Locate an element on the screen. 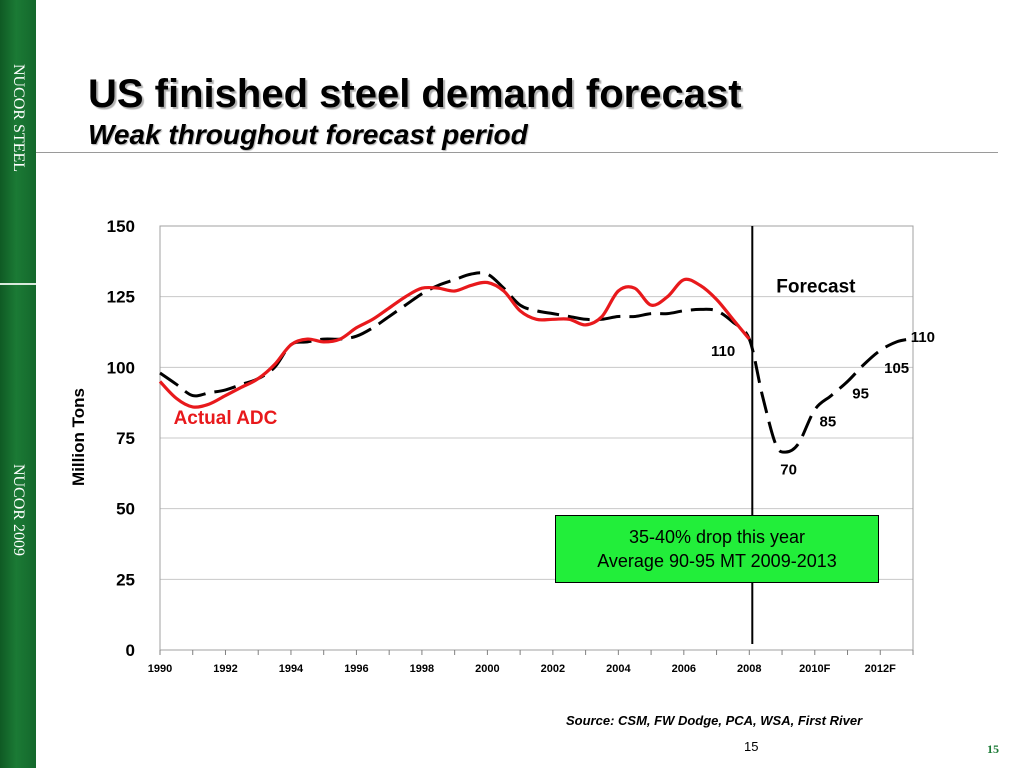 The image size is (1024, 768). y-tick-label: 0 is located at coordinates (130, 650).